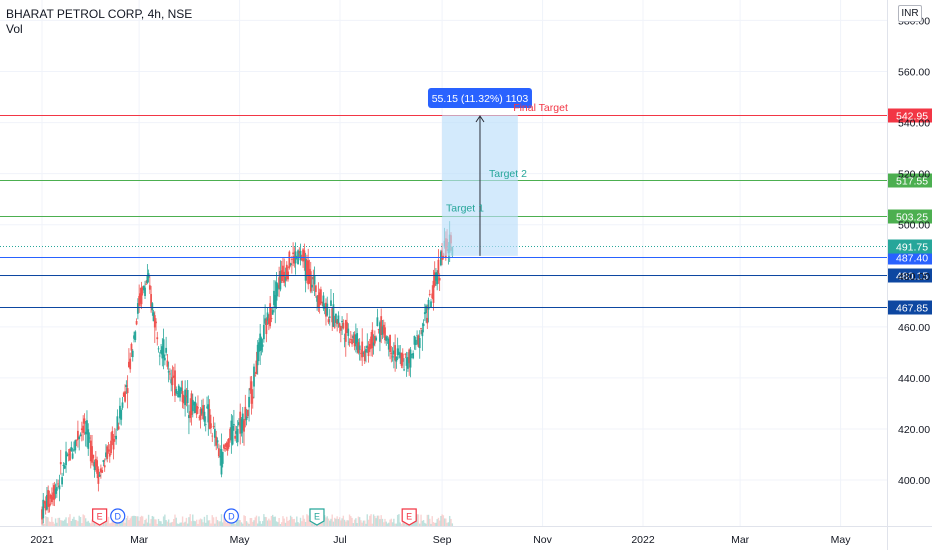 The height and width of the screenshot is (550, 932). Describe the element at coordinates (99, 14) in the screenshot. I see `symbol-title: BHARAT PETROL CORP, 4h, NSE` at that location.